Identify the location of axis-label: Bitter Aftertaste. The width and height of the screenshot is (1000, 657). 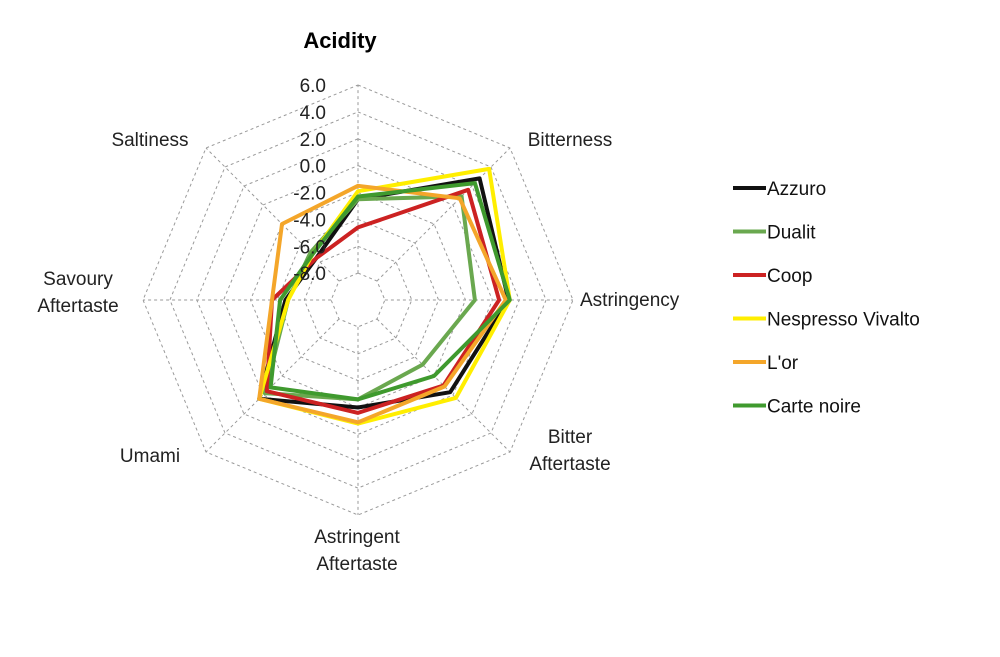
(569, 451).